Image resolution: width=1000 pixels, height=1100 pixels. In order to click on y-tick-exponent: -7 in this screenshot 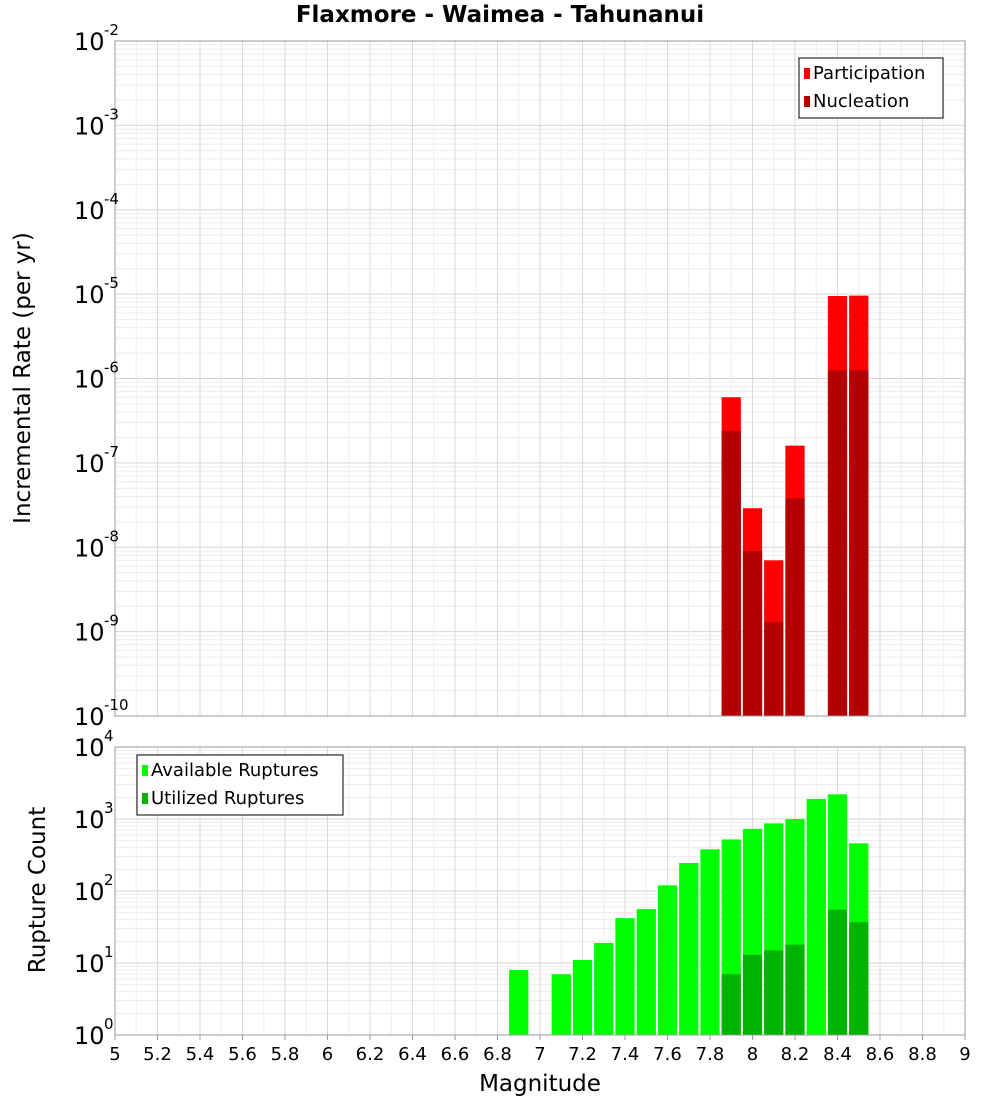, I will do `click(111, 452)`.